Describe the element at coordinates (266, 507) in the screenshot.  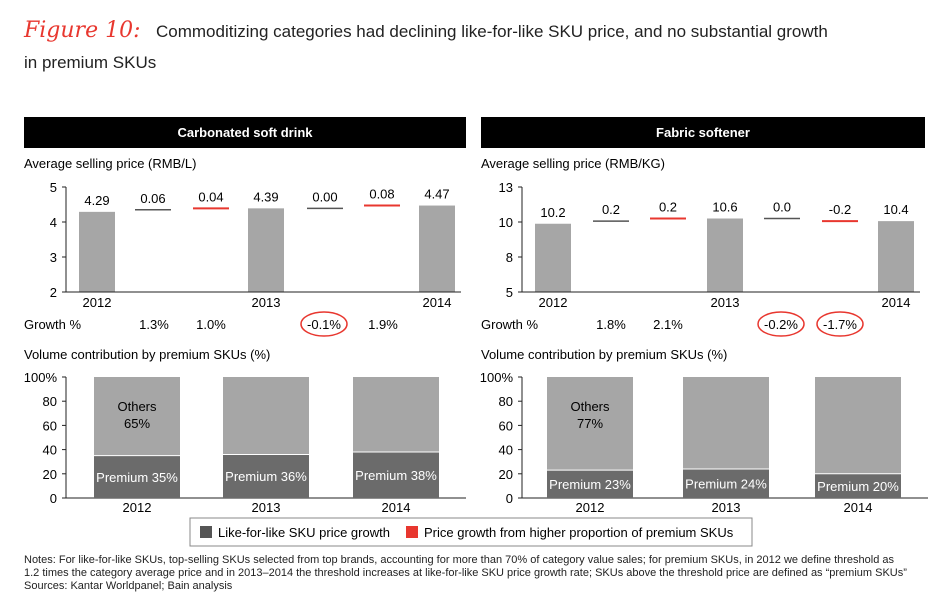
I see `volume-x-label: 2013` at that location.